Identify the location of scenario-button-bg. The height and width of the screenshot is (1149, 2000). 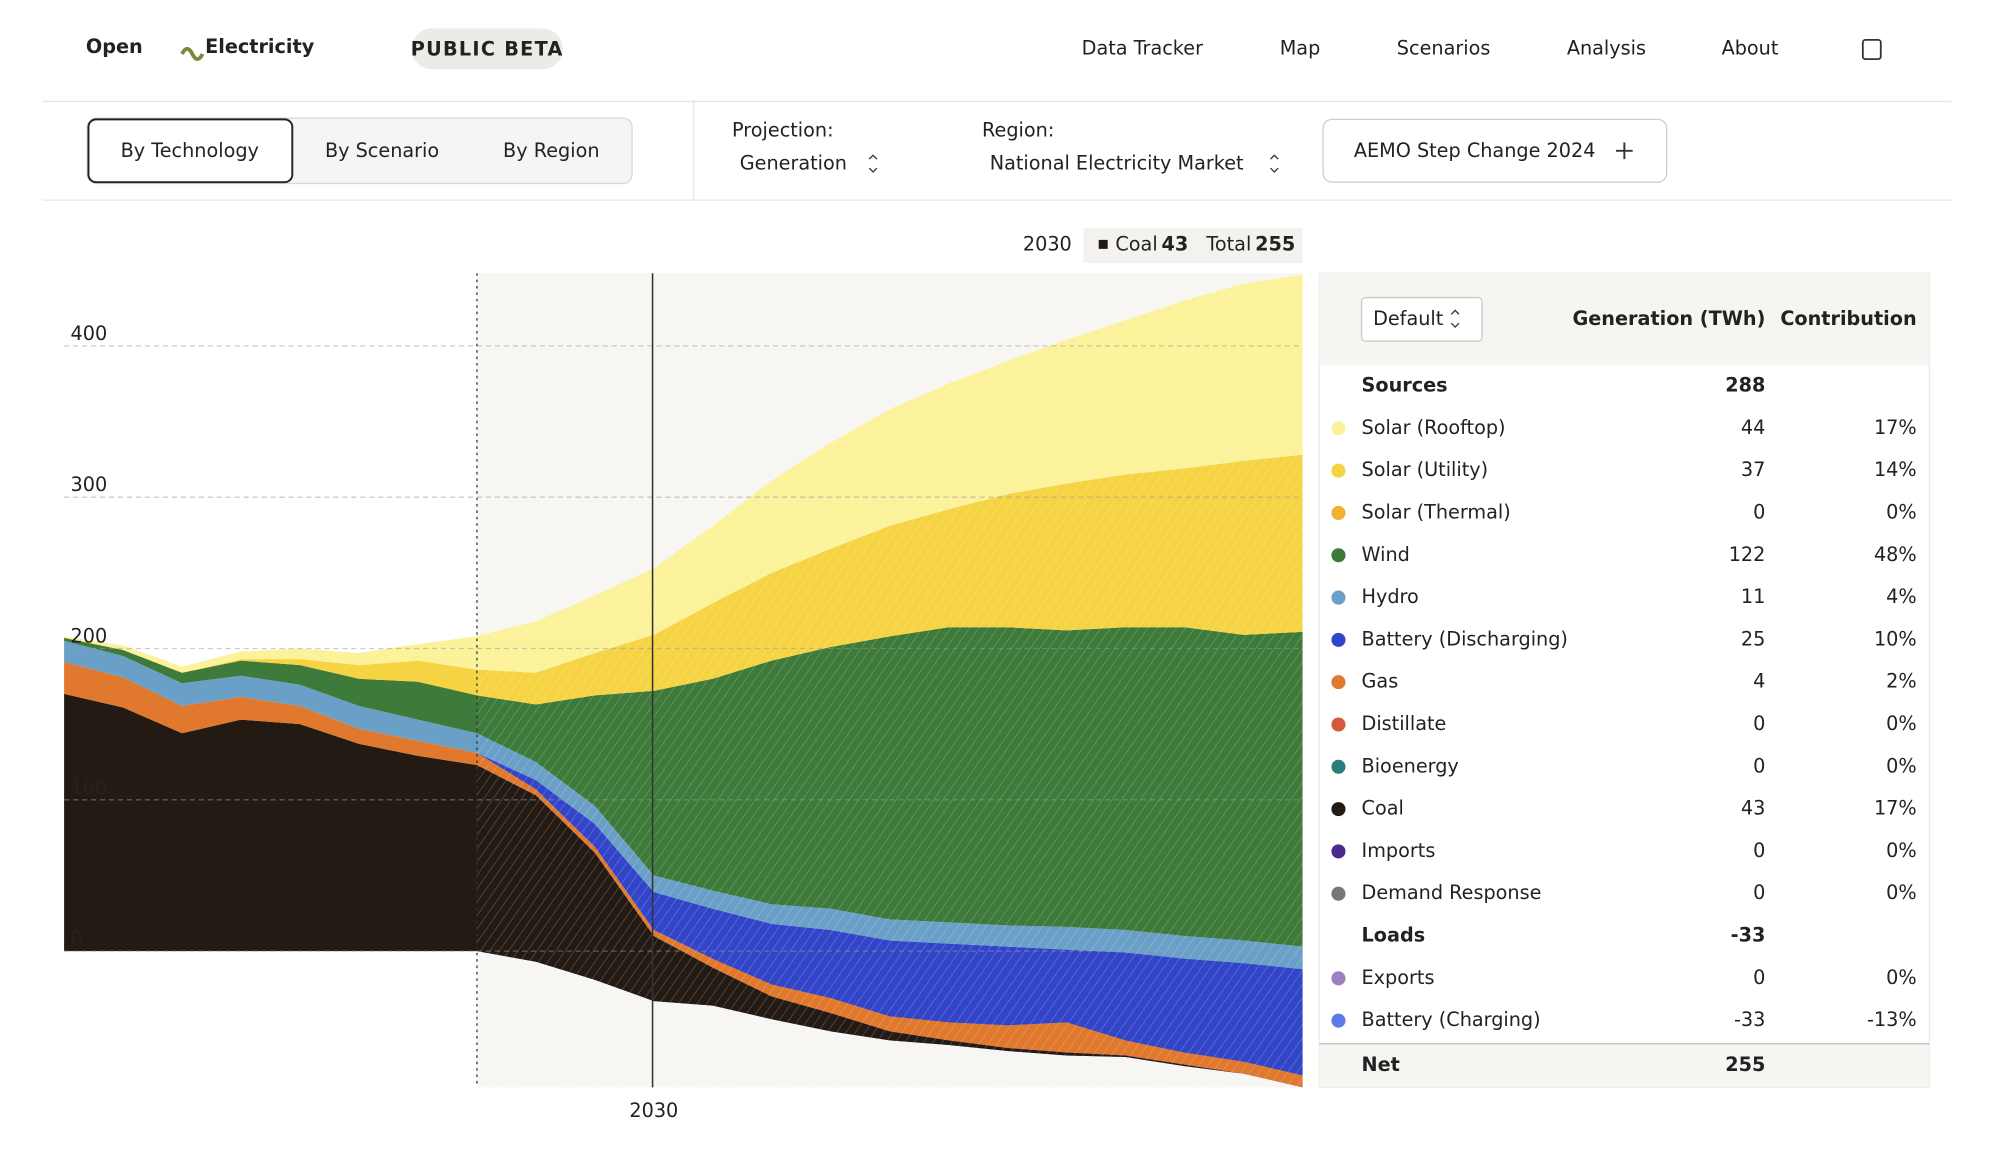
(1495, 150).